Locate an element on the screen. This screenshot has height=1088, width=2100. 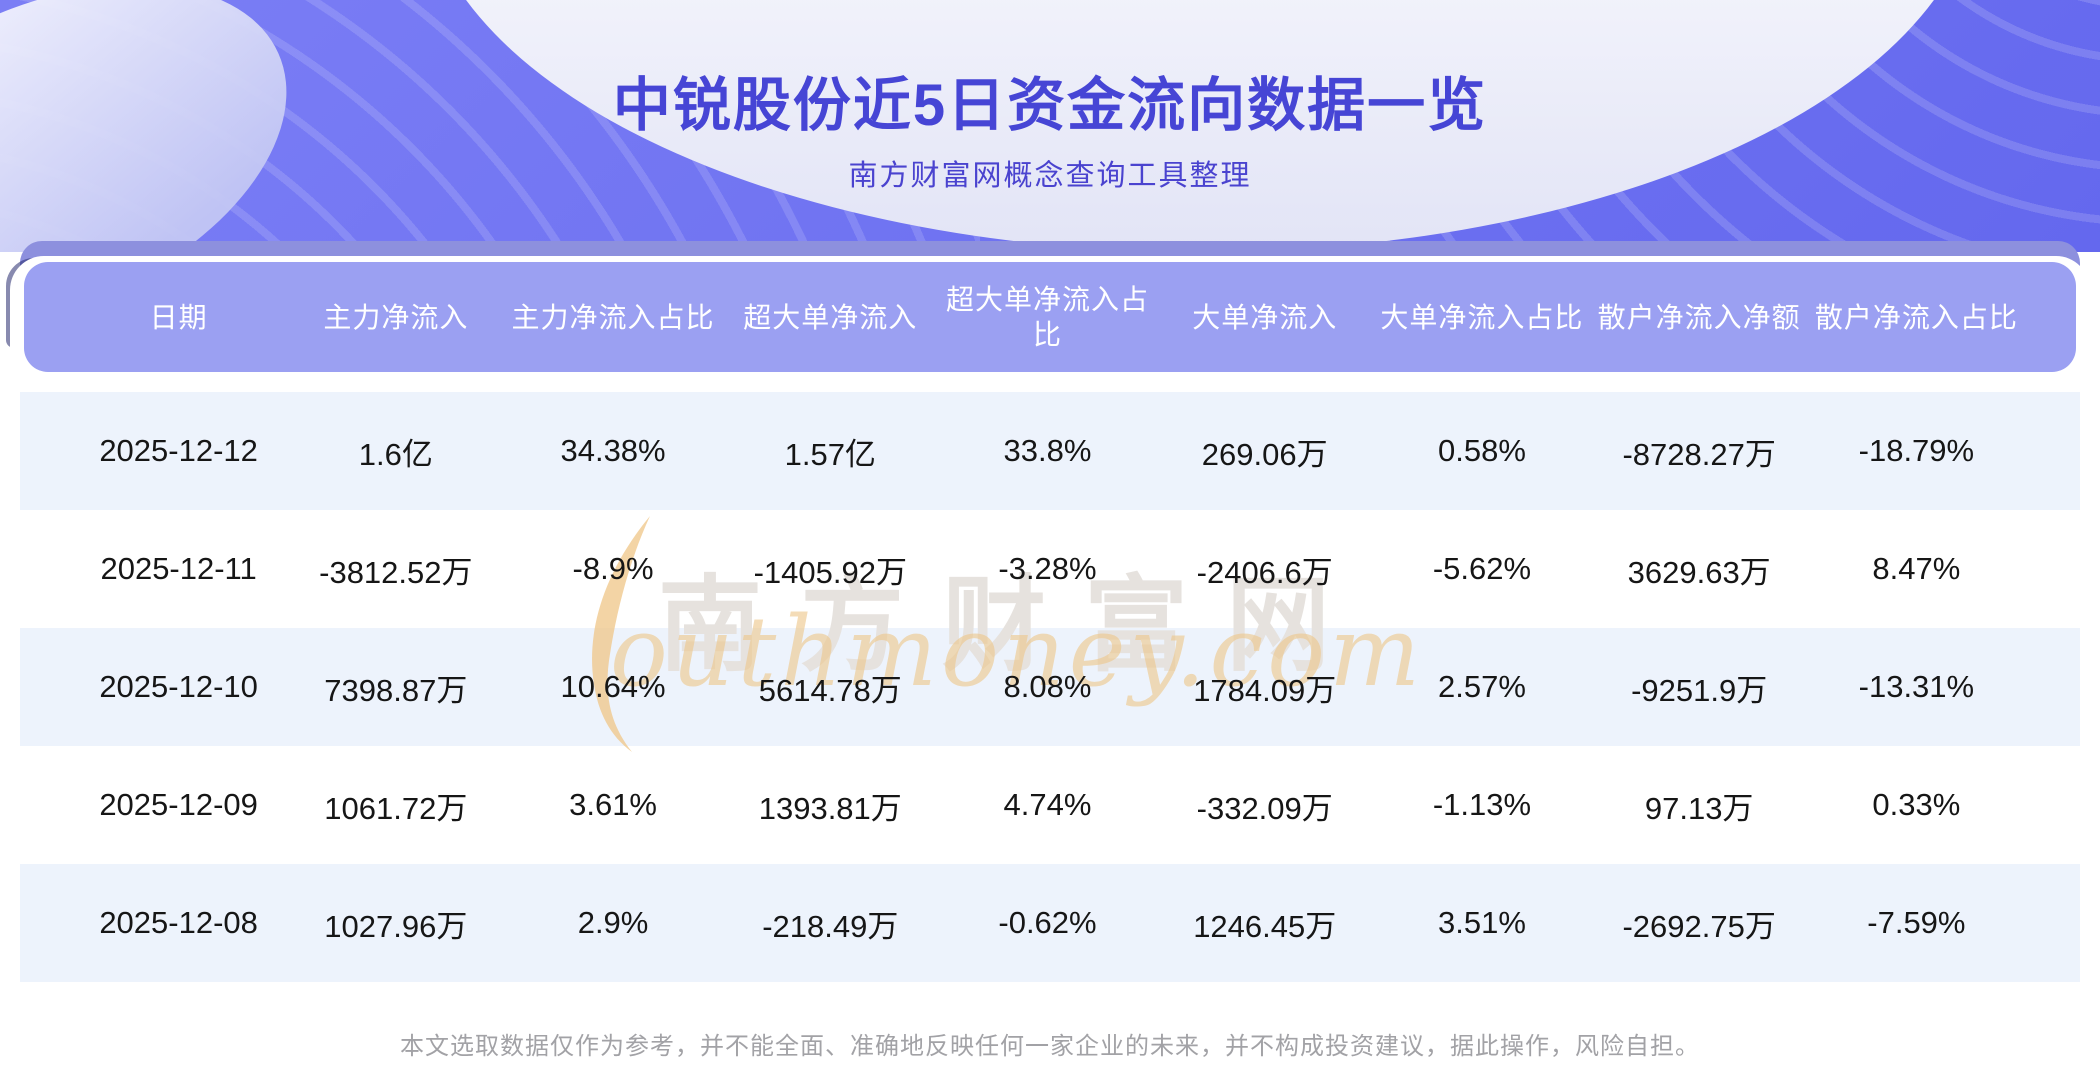
table-cell: 1027.96万 is located at coordinates (396, 926).